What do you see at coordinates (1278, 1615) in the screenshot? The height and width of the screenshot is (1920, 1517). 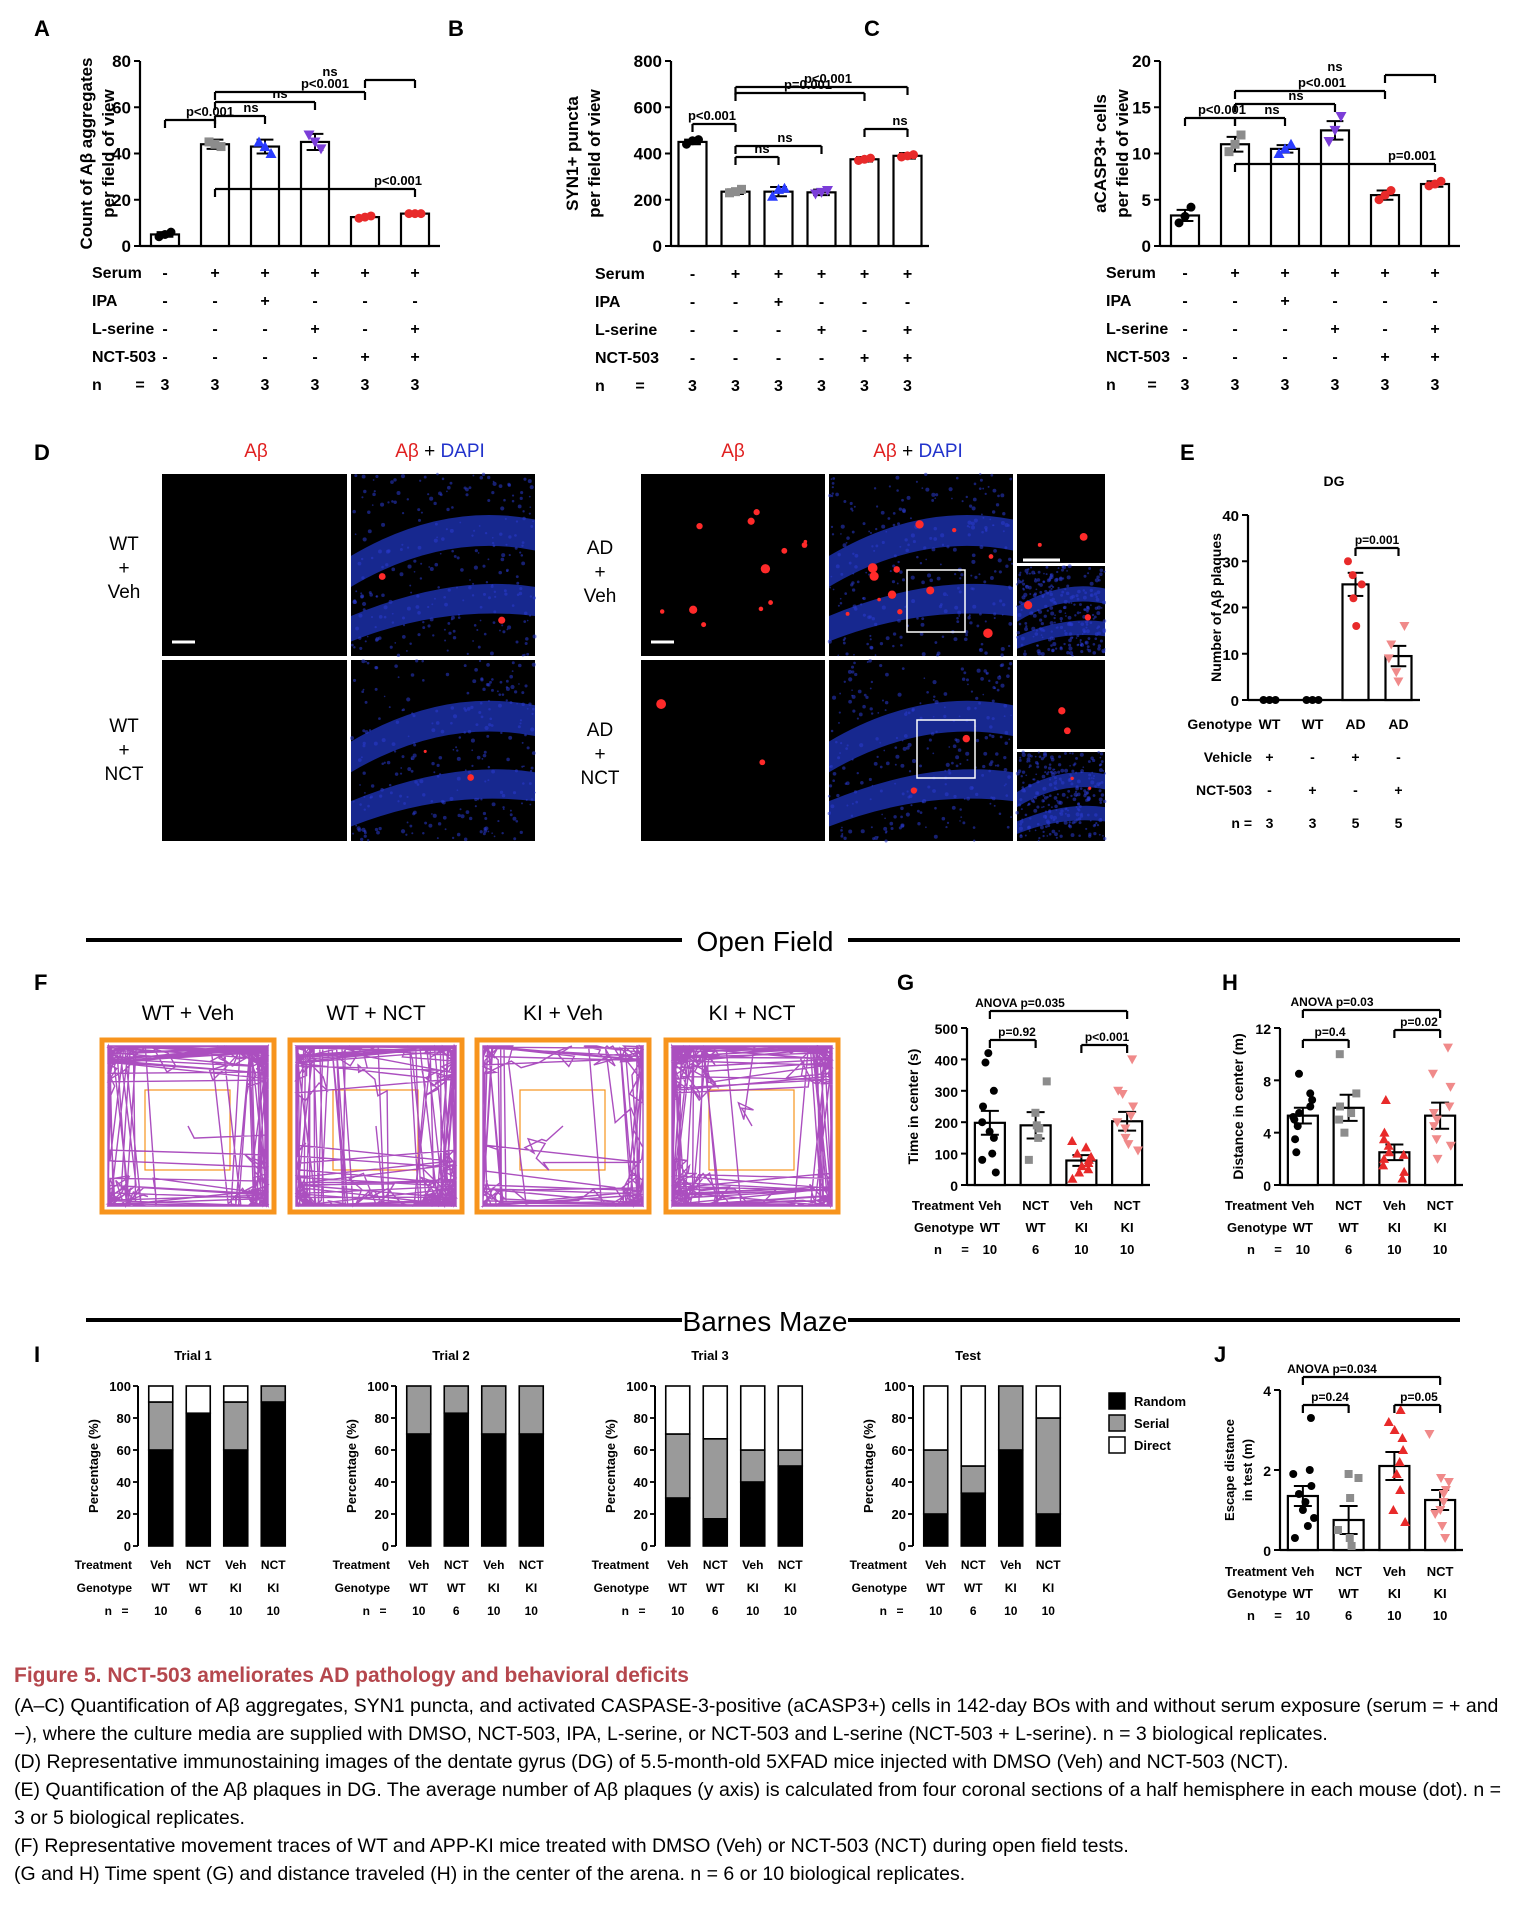 I see `row-label: =` at bounding box center [1278, 1615].